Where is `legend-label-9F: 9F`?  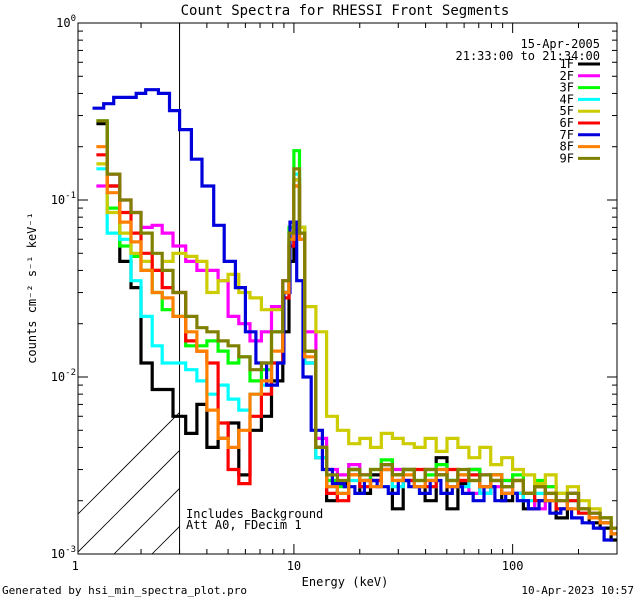
legend-label-9F: 9F is located at coordinates (567, 158).